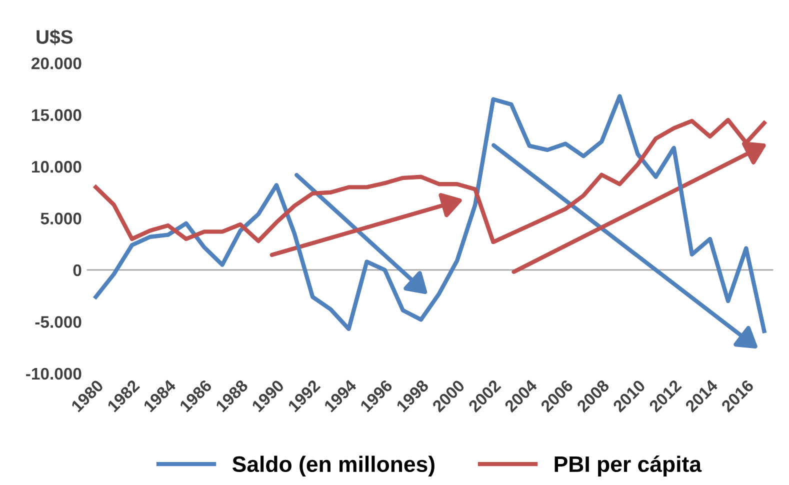 Image resolution: width=789 pixels, height=485 pixels. Describe the element at coordinates (333, 466) in the screenshot. I see `legend-label: Saldo (en millones)` at that location.